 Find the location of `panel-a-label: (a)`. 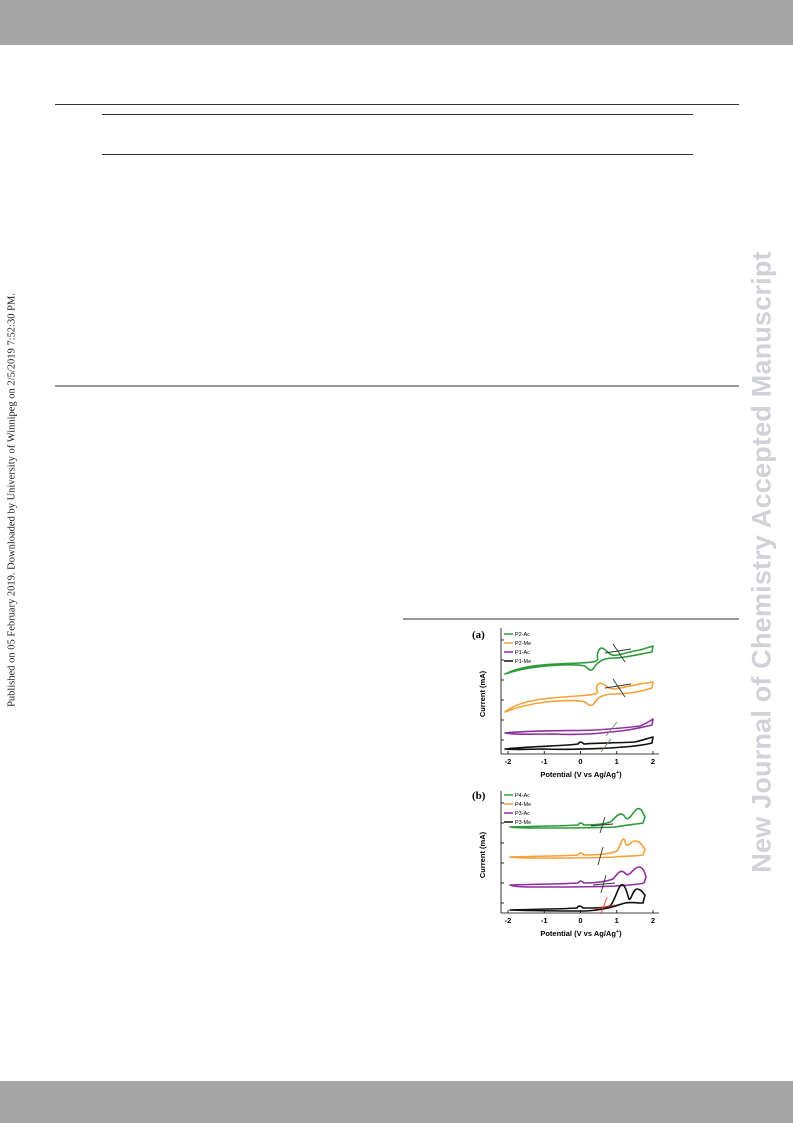

panel-a-label: (a) is located at coordinates (478, 635).